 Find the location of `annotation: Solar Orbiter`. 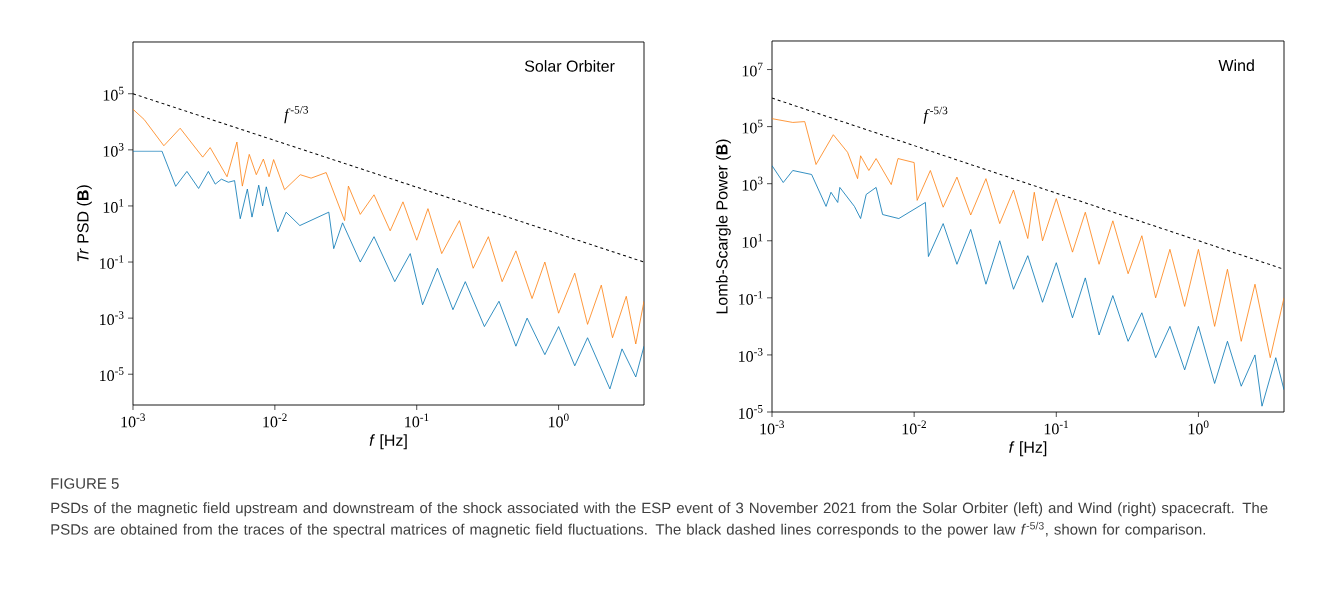

annotation: Solar Orbiter is located at coordinates (569, 66).